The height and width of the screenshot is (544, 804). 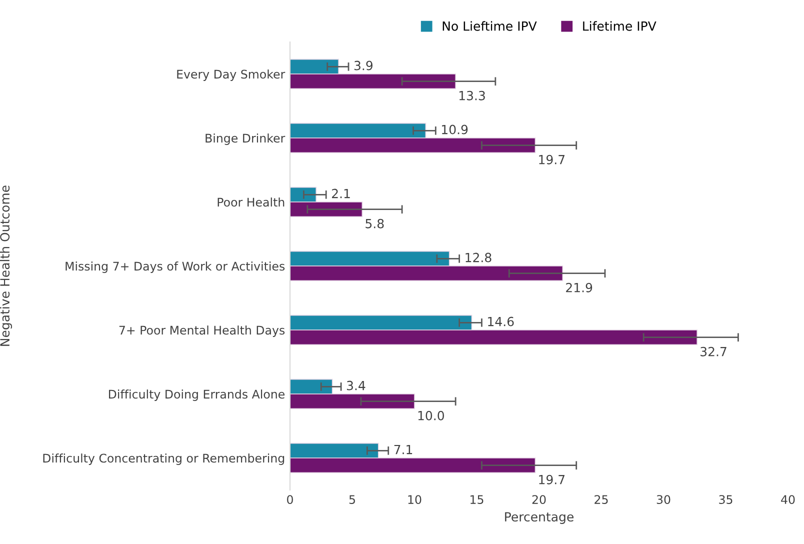 I want to click on x-tick-label: 40, so click(x=788, y=499).